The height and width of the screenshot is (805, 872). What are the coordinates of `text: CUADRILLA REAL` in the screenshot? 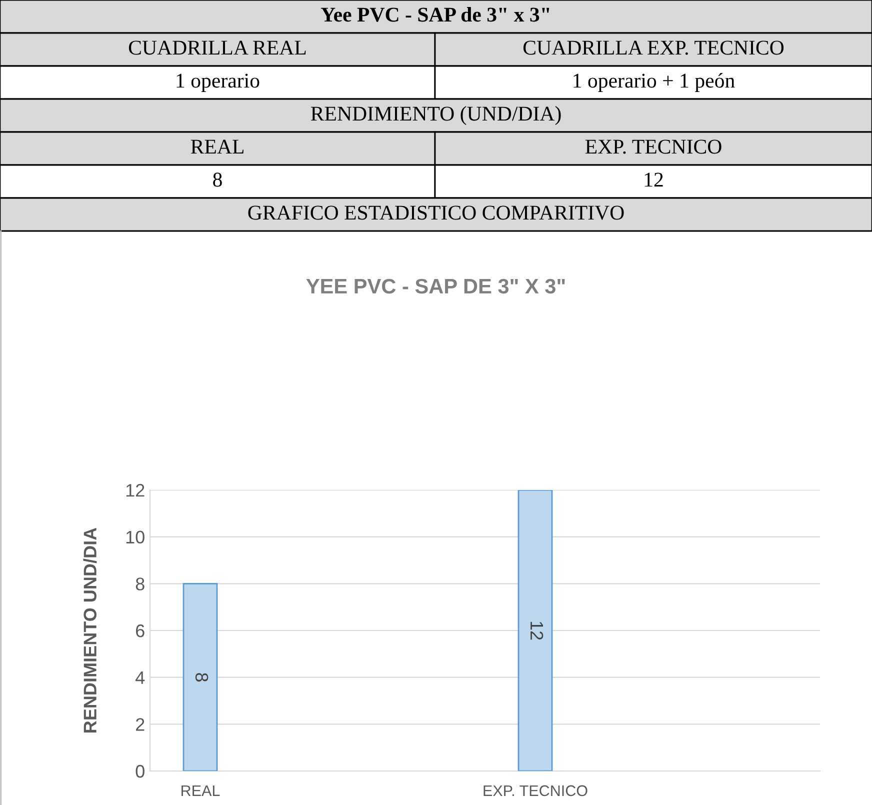 It's located at (217, 47).